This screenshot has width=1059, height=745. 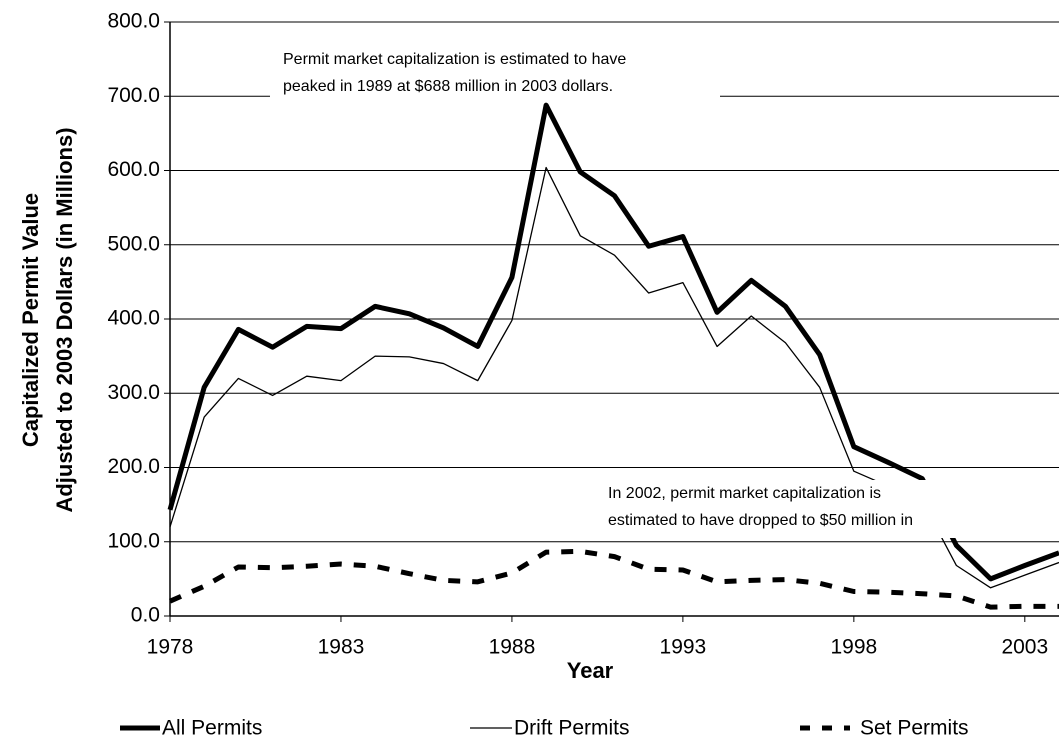 What do you see at coordinates (683, 647) in the screenshot?
I see `x-tick-label: 1993` at bounding box center [683, 647].